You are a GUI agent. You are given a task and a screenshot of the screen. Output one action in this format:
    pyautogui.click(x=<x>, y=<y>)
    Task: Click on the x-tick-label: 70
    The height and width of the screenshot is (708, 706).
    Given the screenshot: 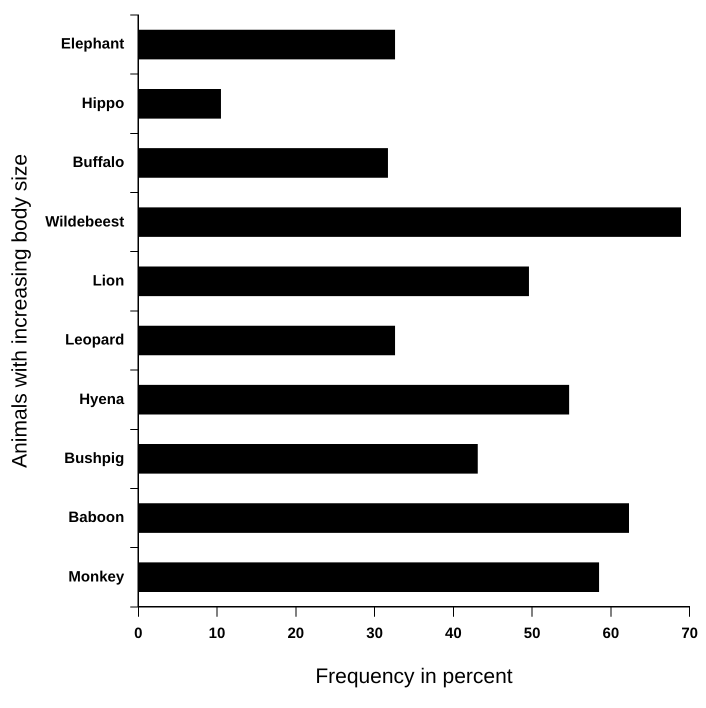 What is the action you would take?
    pyautogui.click(x=689, y=633)
    